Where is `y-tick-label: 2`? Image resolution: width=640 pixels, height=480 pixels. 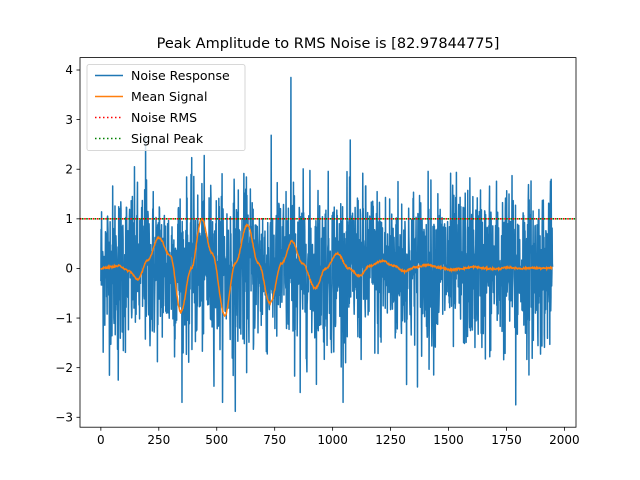 y-tick-label: 2 is located at coordinates (69, 169).